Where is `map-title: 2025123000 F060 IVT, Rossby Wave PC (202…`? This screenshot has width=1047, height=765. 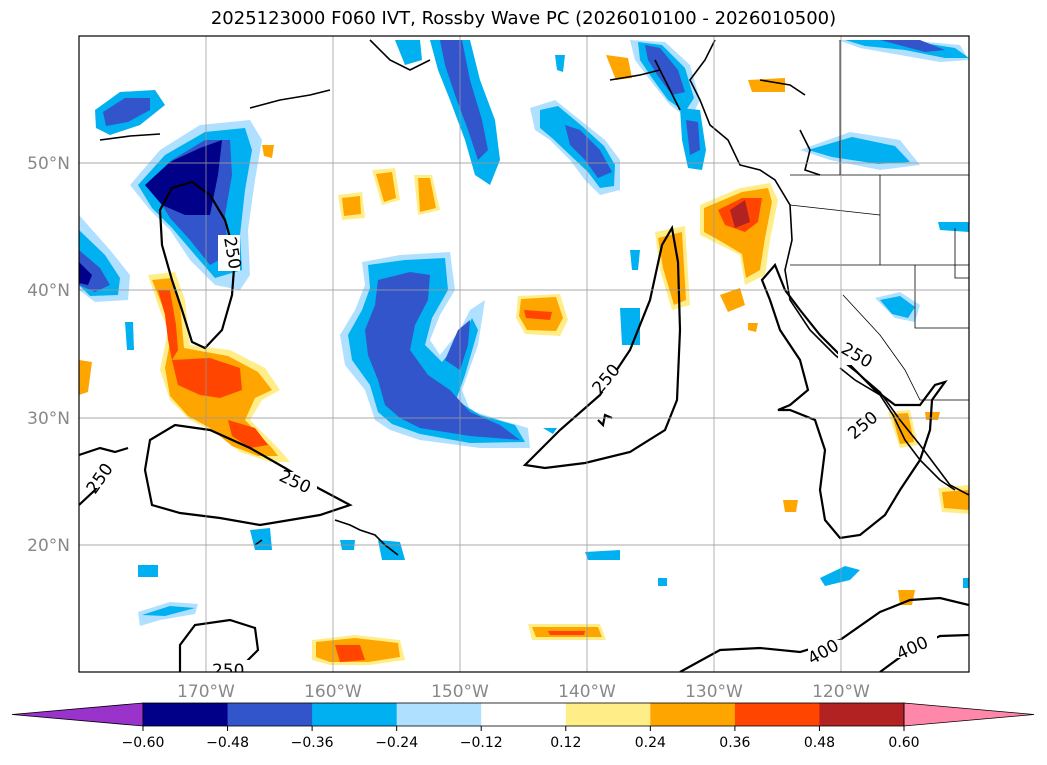 map-title: 2025123000 F060 IVT, Rossby Wave PC (202… is located at coordinates (523, 18).